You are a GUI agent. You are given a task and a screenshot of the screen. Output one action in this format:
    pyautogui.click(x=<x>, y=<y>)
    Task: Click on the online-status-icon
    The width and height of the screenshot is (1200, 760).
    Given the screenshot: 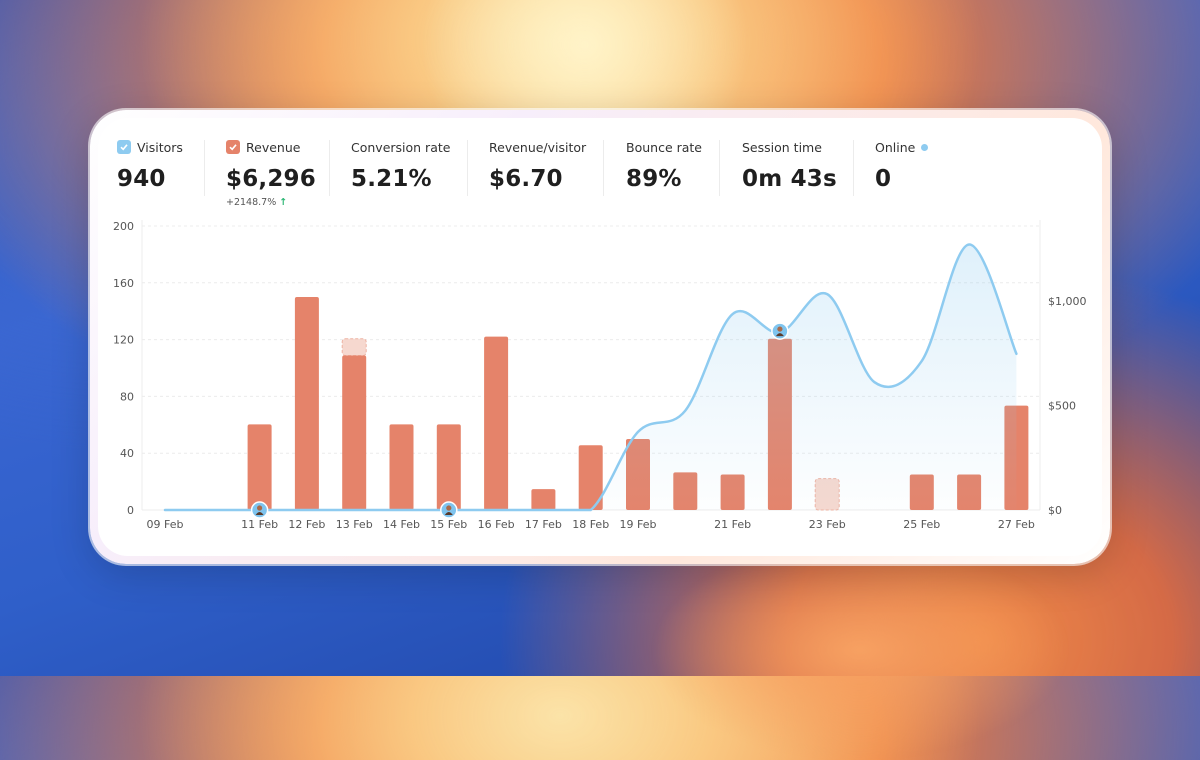 What is the action you would take?
    pyautogui.click(x=925, y=147)
    